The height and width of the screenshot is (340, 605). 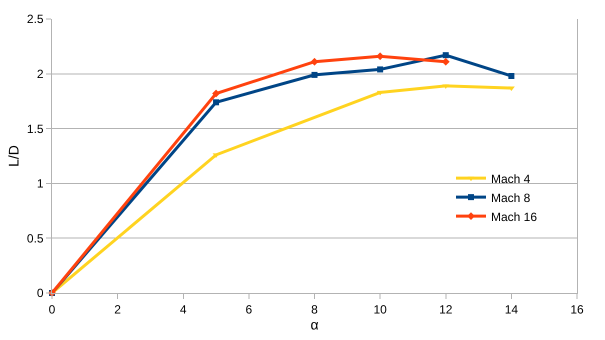 I want to click on x-tick-label: 0, so click(x=52, y=309).